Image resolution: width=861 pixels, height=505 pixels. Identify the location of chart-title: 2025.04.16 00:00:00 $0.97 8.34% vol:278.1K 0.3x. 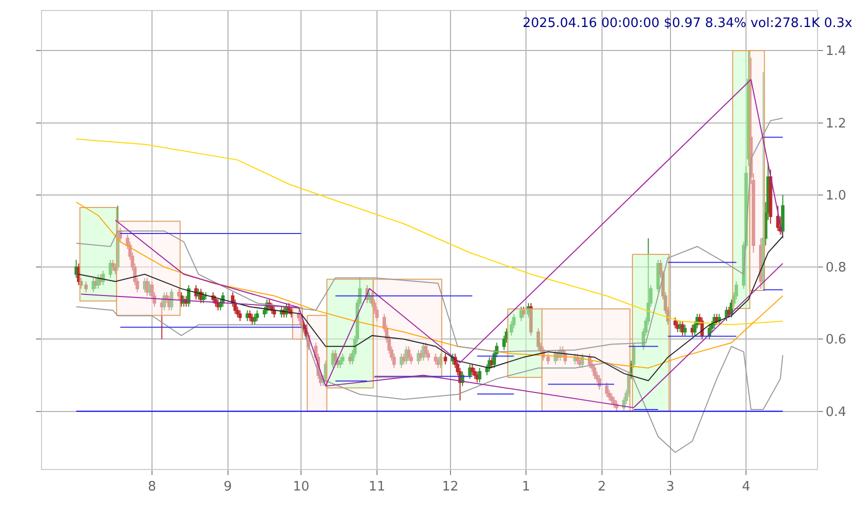
(687, 23).